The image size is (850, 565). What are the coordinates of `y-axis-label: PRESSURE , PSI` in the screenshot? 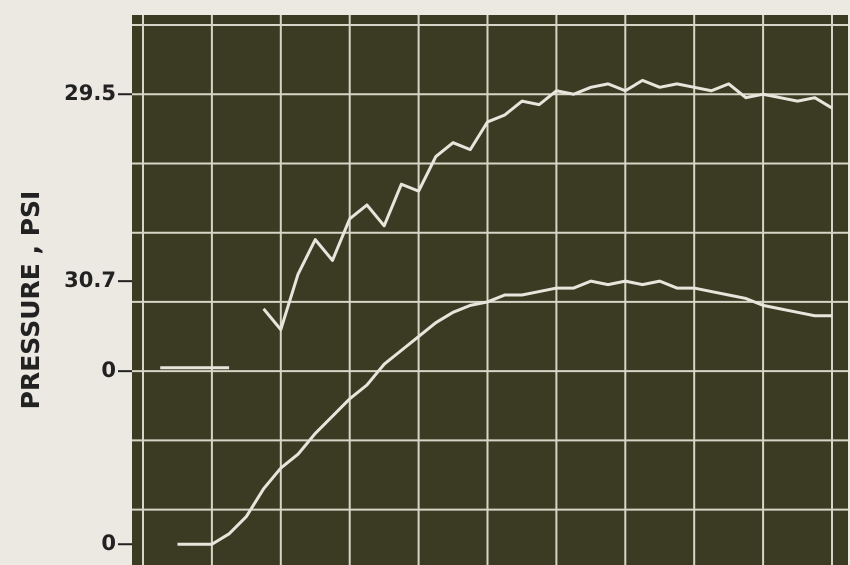 It's located at (30, 300).